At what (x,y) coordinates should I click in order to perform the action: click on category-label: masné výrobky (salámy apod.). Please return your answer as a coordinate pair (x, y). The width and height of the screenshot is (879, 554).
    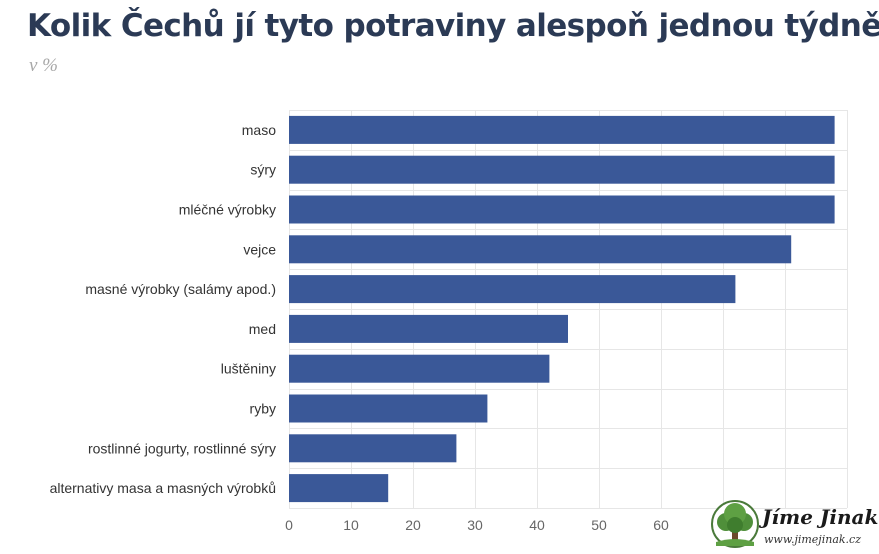
    Looking at the image, I should click on (180, 289).